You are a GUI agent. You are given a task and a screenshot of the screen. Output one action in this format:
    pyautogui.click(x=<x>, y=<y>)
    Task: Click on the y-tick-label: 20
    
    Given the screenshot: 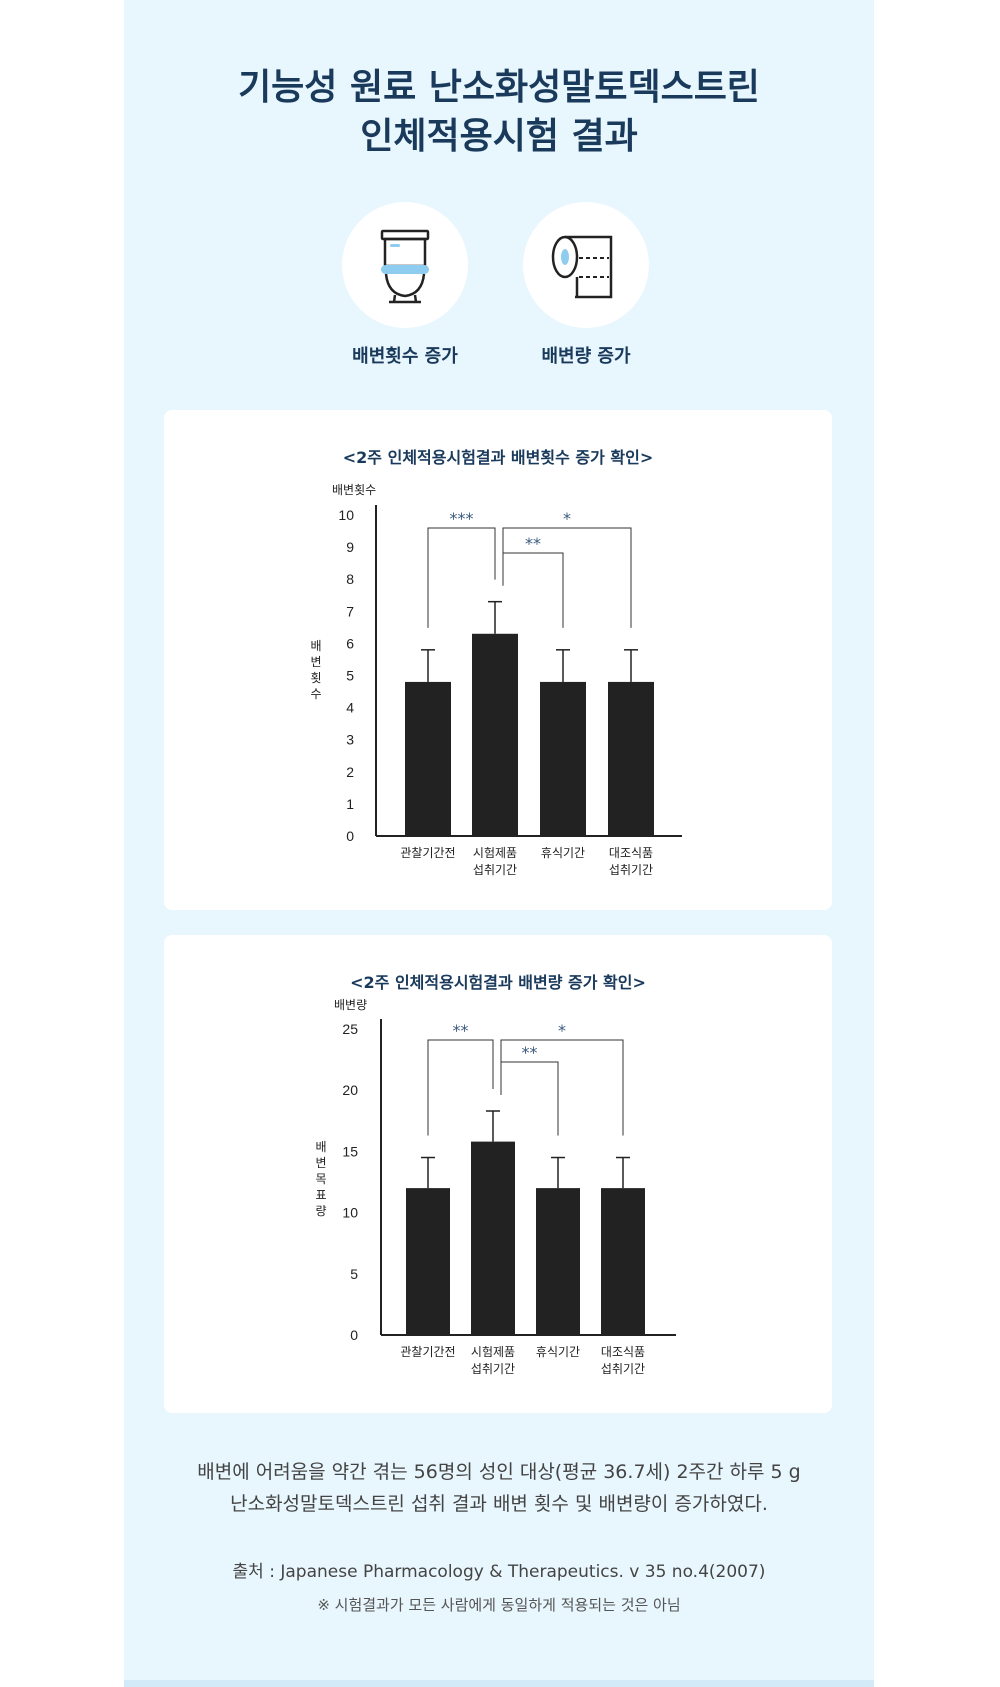 What is the action you would take?
    pyautogui.click(x=350, y=1090)
    